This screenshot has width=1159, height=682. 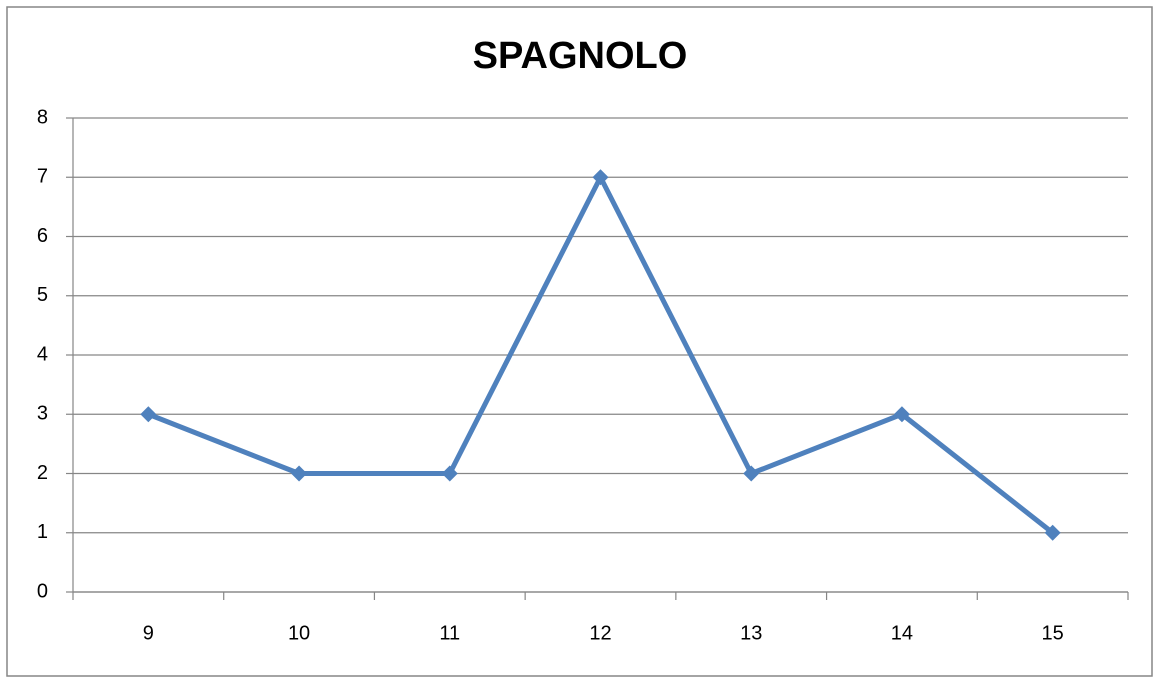 I want to click on x-tick-label: 13, so click(x=751, y=633).